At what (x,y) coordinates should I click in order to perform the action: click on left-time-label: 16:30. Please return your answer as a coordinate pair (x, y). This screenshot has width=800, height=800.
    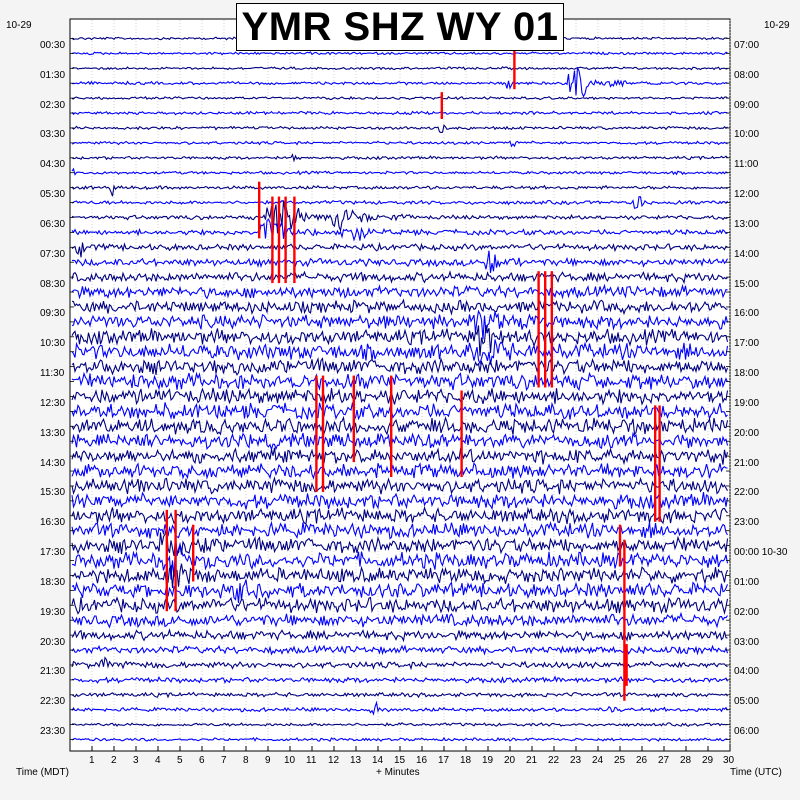
    Looking at the image, I should click on (53, 523).